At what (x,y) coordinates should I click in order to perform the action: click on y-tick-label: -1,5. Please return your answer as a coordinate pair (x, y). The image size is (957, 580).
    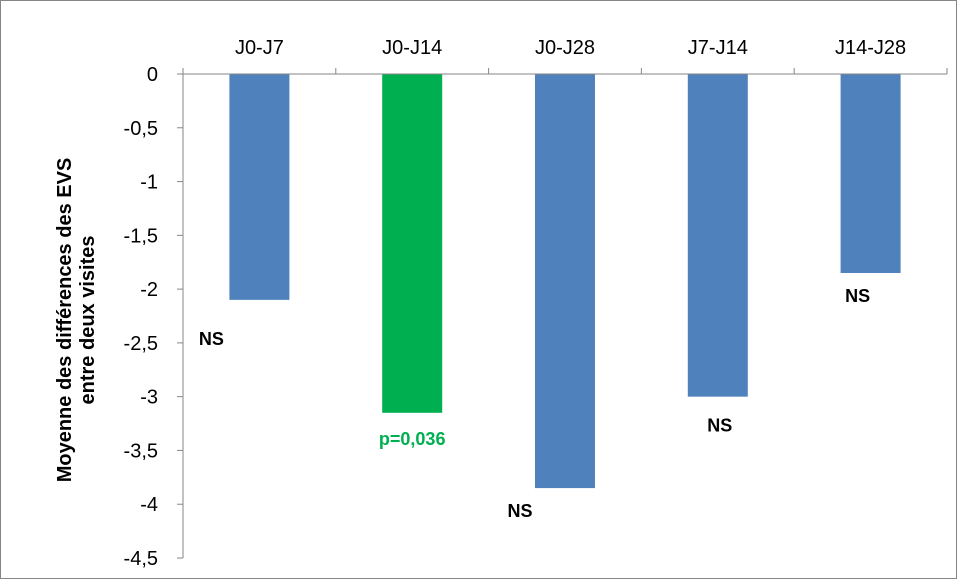
    Looking at the image, I should click on (141, 236).